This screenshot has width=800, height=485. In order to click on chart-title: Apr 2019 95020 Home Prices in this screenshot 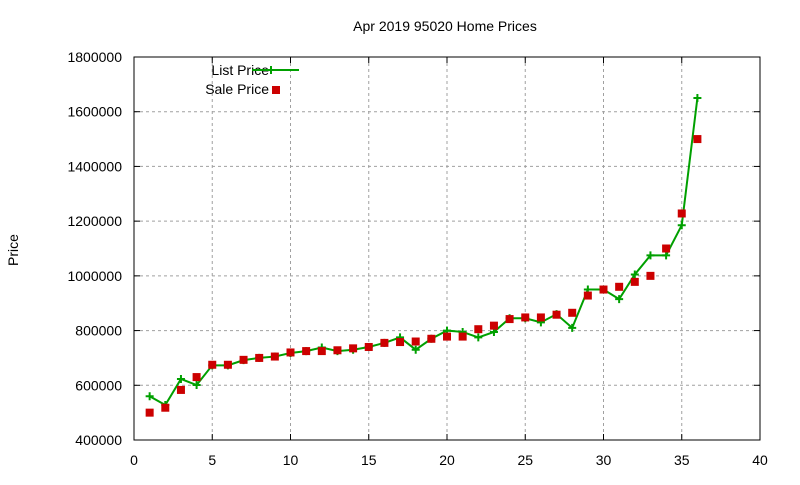, I will do `click(445, 26)`.